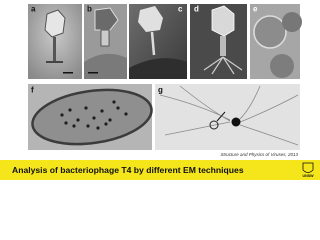 The width and height of the screenshot is (320, 240). Describe the element at coordinates (218, 41) in the screenshot. I see `micrograph-d: d` at that location.